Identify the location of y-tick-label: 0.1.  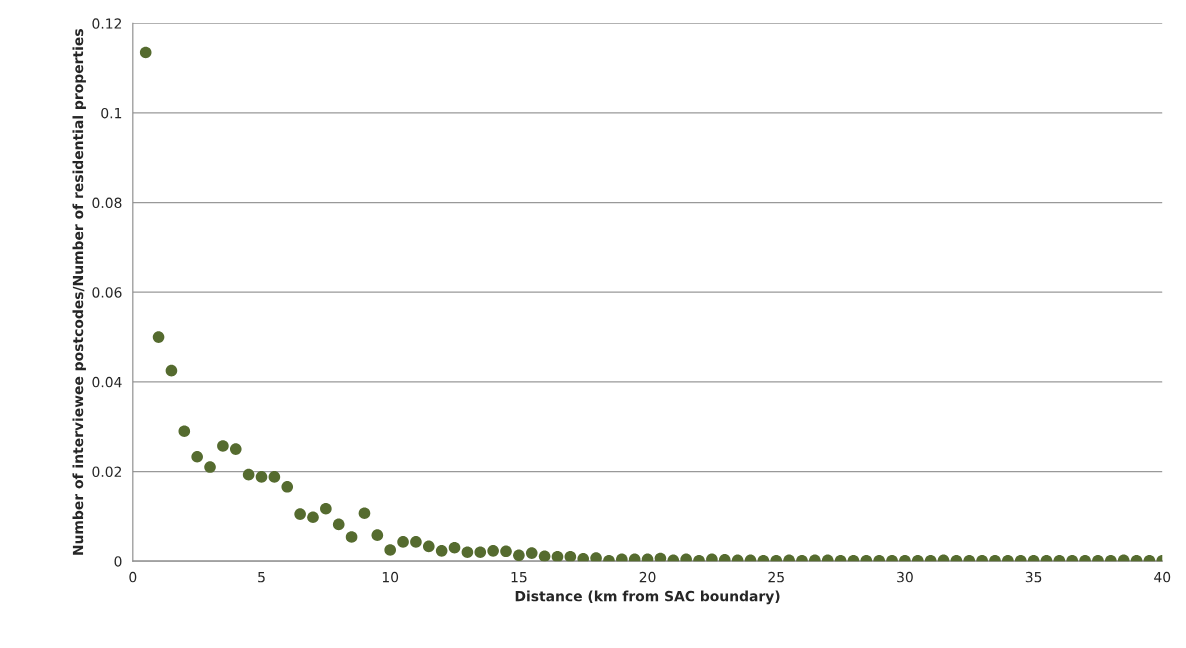
(111, 113).